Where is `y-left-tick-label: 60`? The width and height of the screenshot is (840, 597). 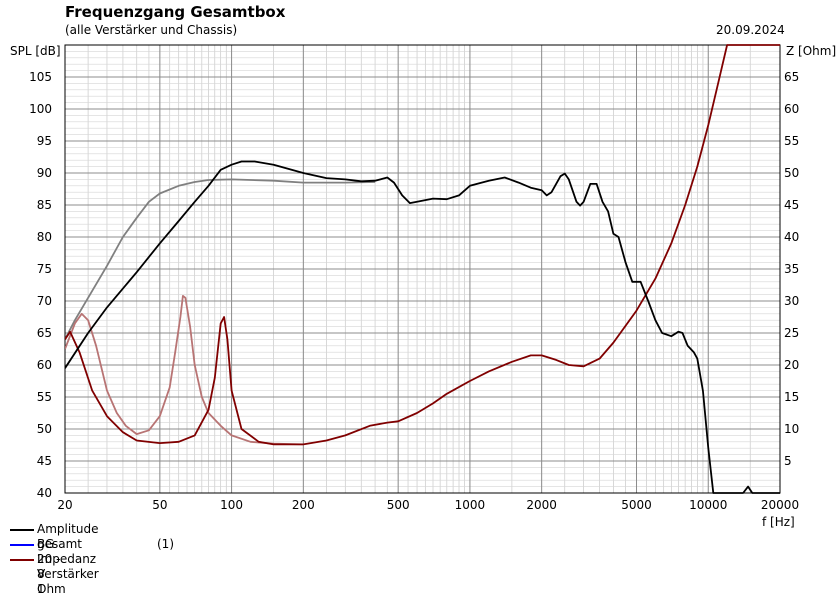
y-left-tick-label: 60 is located at coordinates (44, 365).